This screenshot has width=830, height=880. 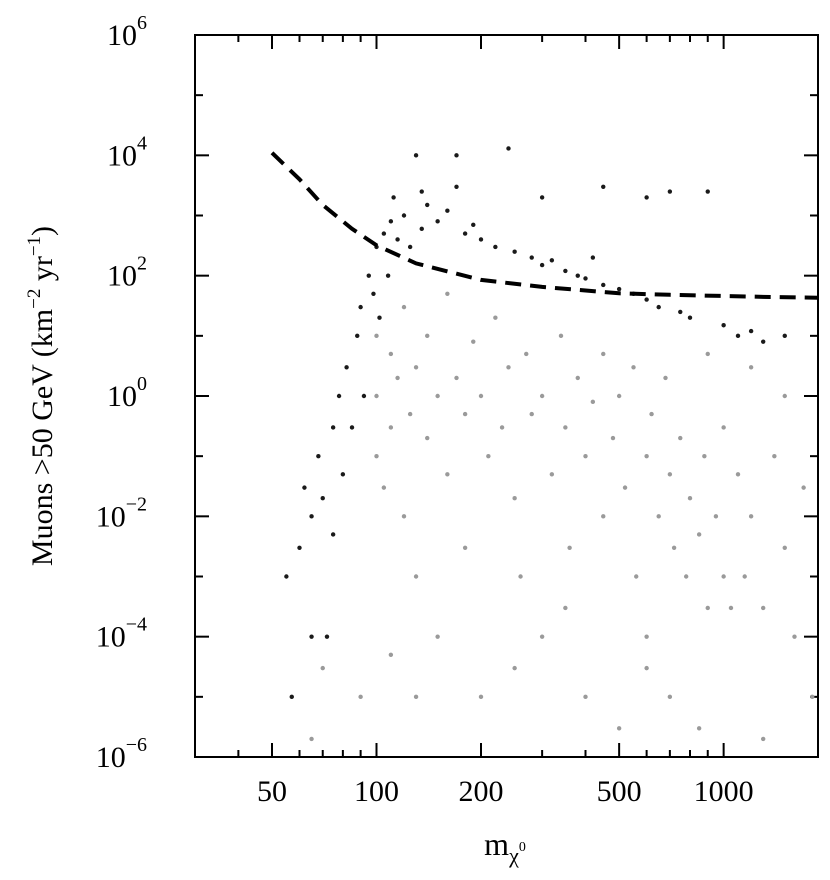 What do you see at coordinates (42, 231) in the screenshot?
I see `y-title-part: )` at bounding box center [42, 231].